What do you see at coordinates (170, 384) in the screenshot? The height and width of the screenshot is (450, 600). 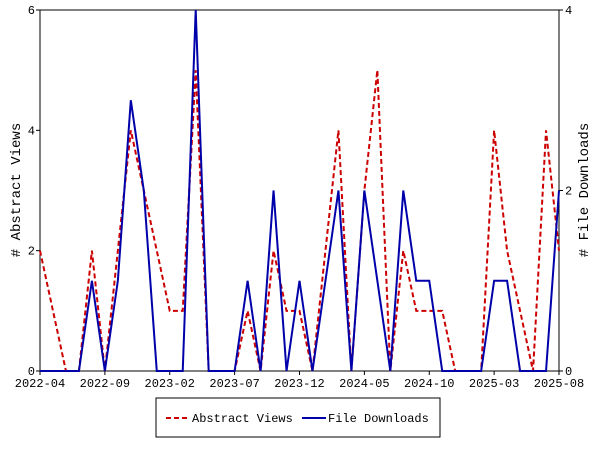 I see `x-tick-label: 2023-02` at bounding box center [170, 384].